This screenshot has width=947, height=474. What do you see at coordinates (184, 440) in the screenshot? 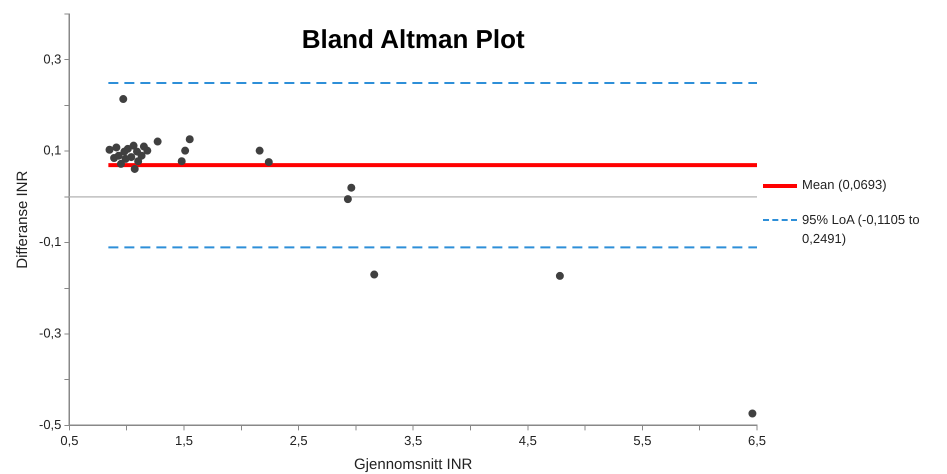
I see `x-tick-label: 1,5` at bounding box center [184, 440].